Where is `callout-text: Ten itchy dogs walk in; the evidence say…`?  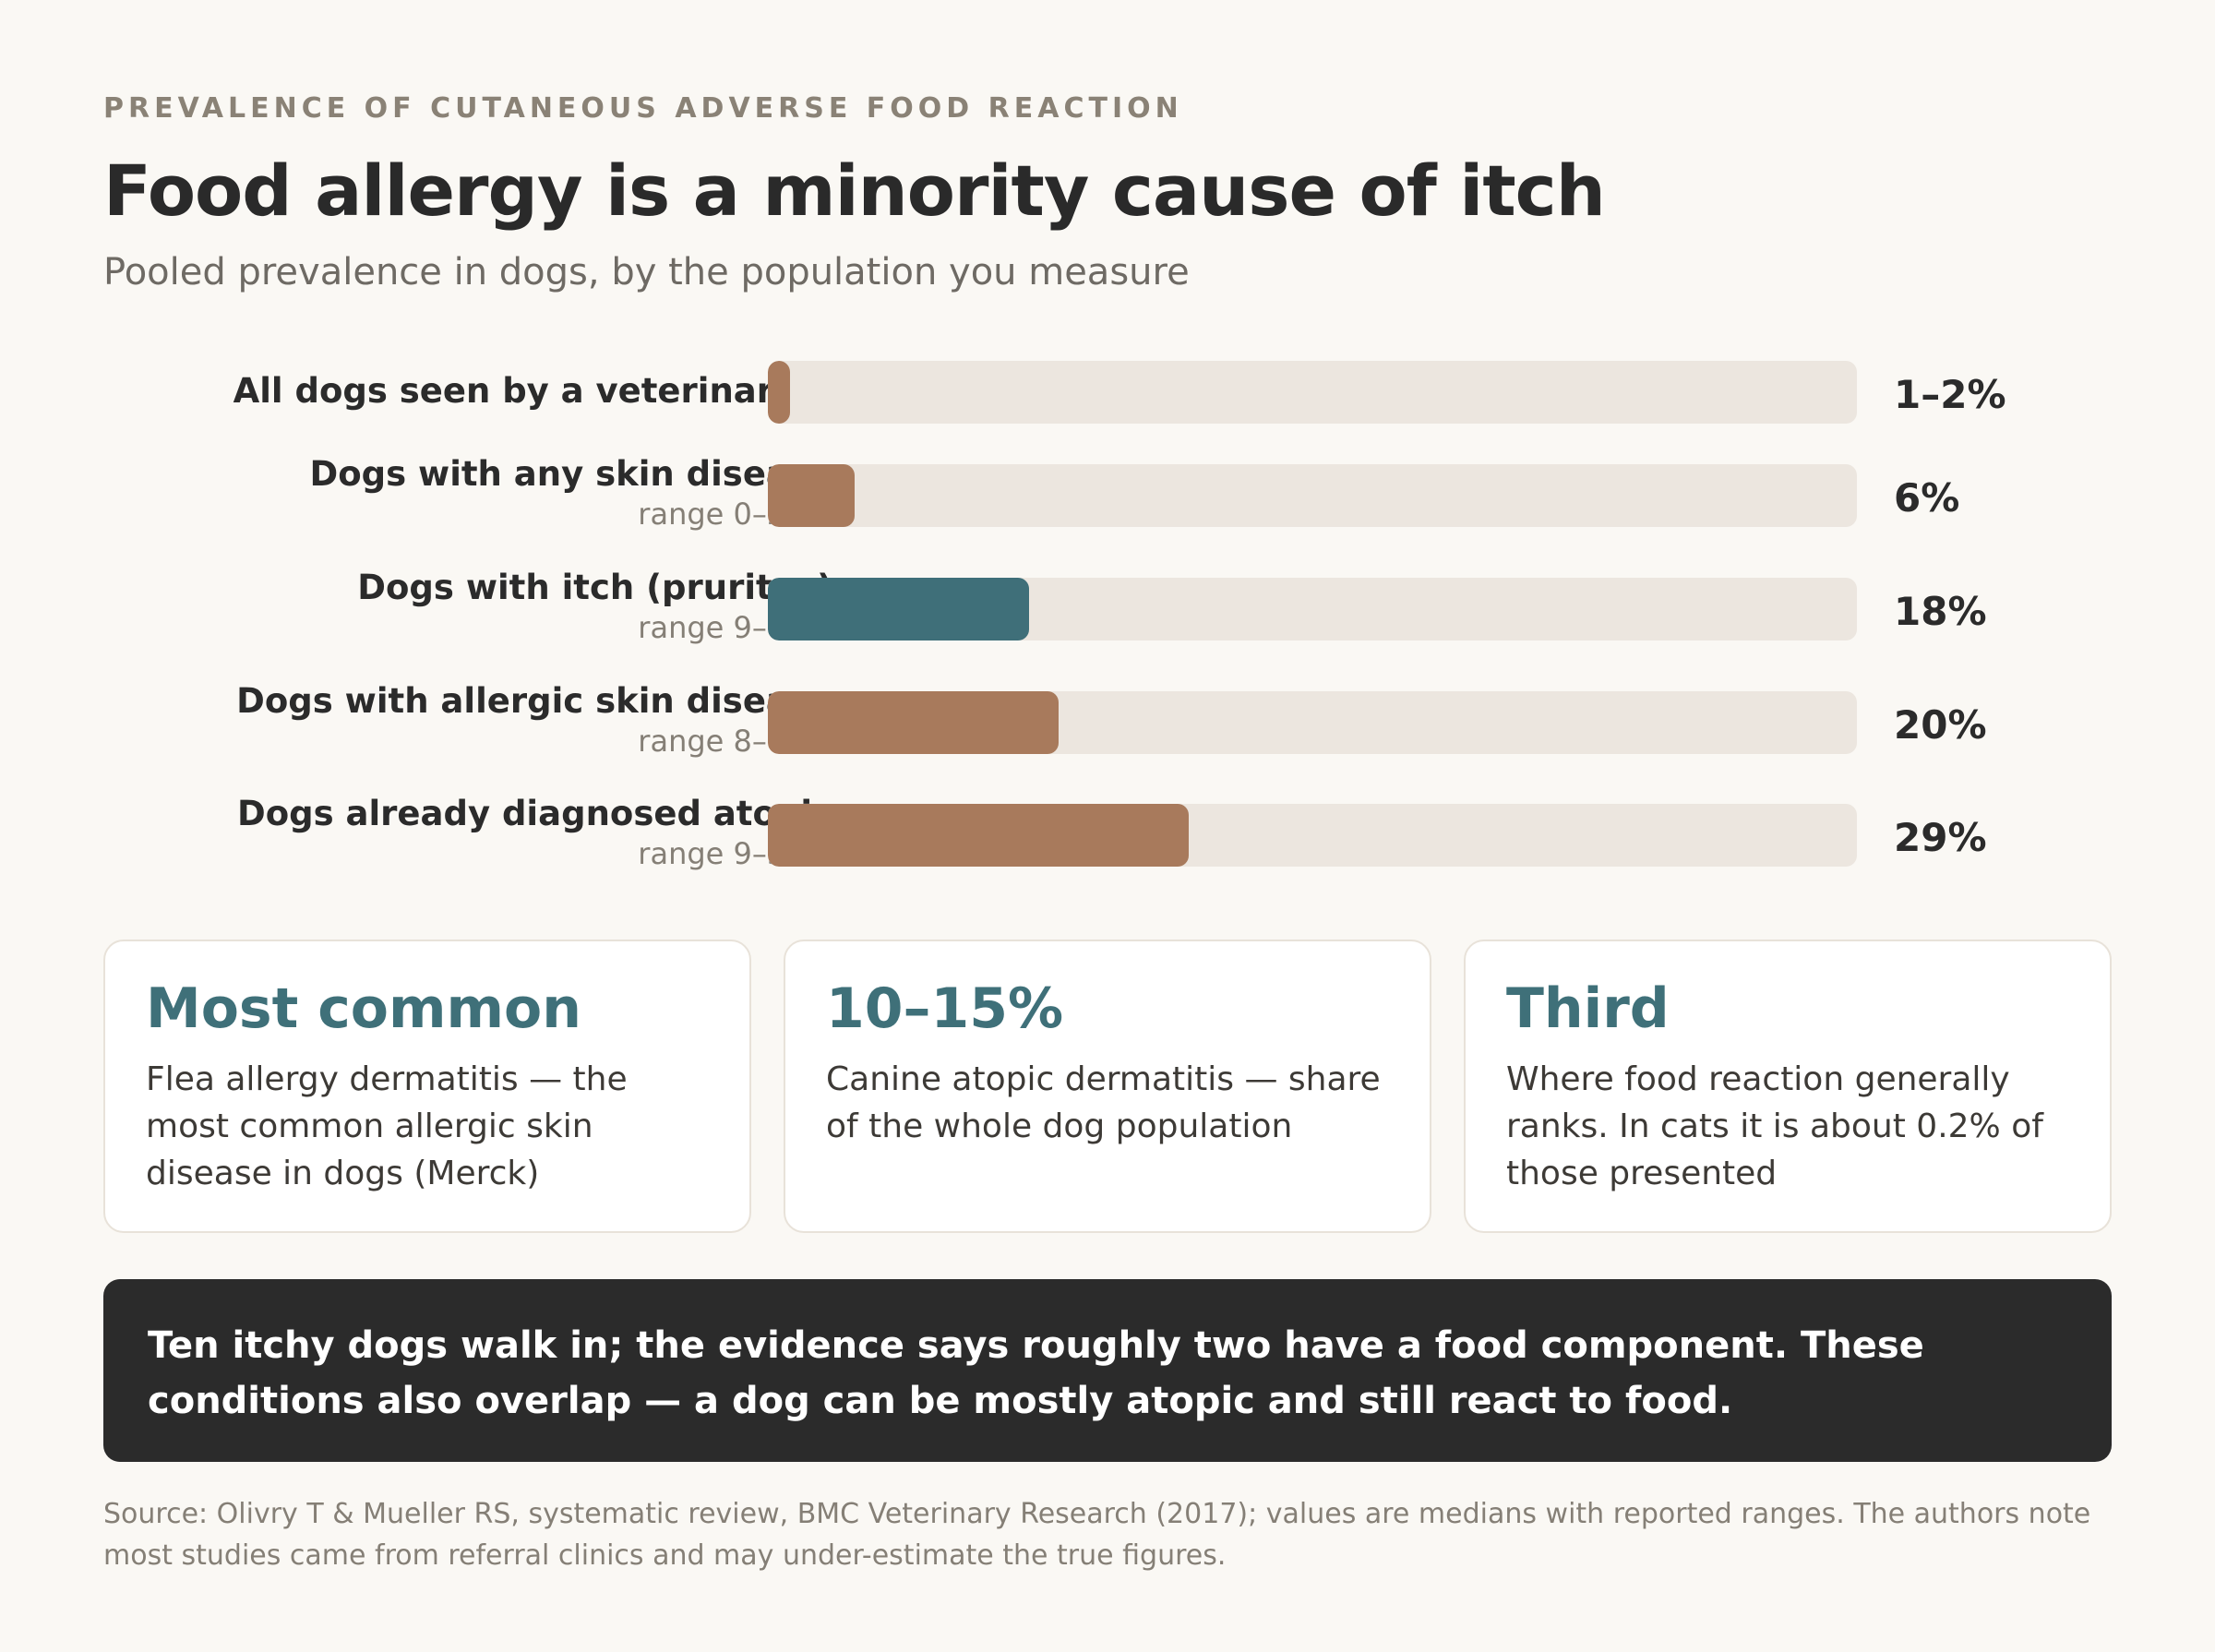 callout-text: Ten itchy dogs walk in; the evidence say… is located at coordinates (1036, 1373).